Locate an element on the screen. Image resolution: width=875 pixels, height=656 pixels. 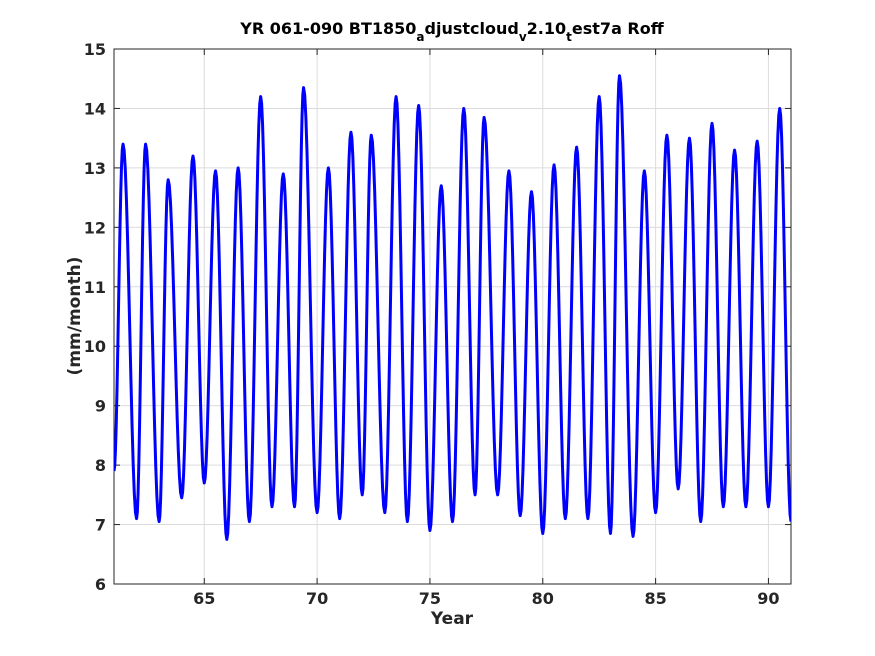
x-tick-label: 80 is located at coordinates (543, 598).